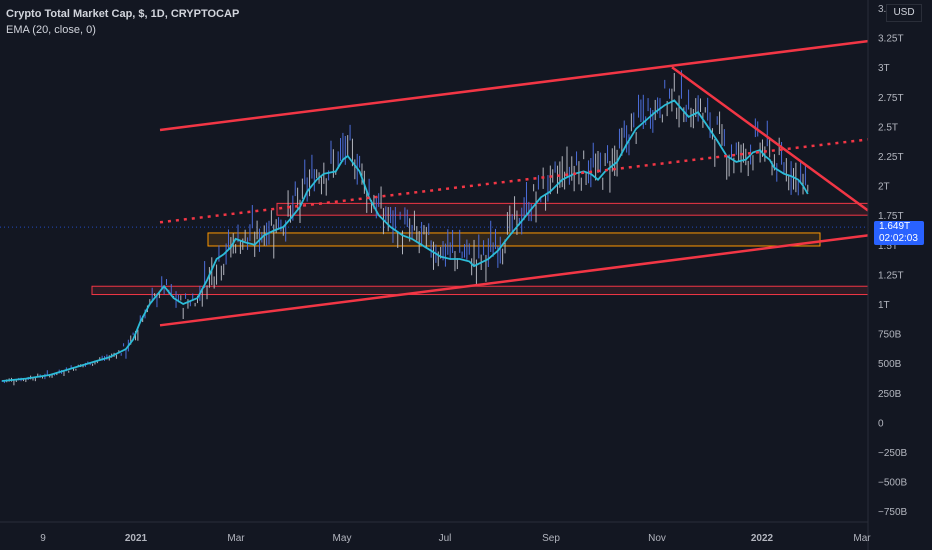 The image size is (932, 550). I want to click on indicator-label: EMA (20, close, 0), so click(51, 30).